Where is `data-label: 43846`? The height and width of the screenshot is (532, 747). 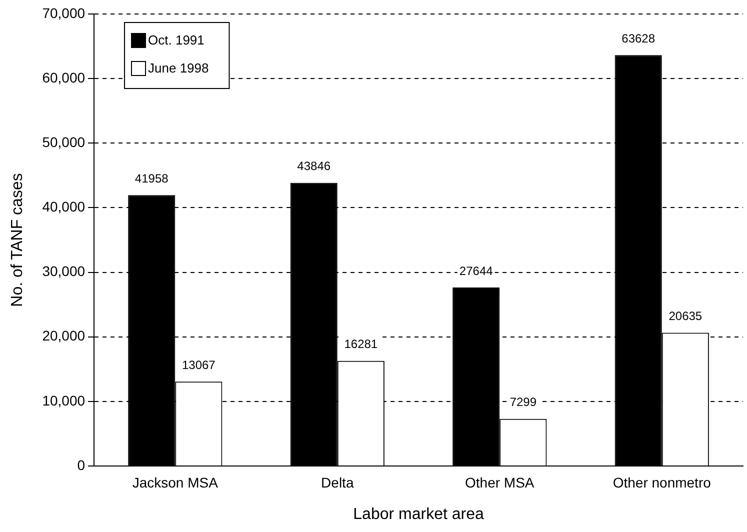
data-label: 43846 is located at coordinates (314, 166).